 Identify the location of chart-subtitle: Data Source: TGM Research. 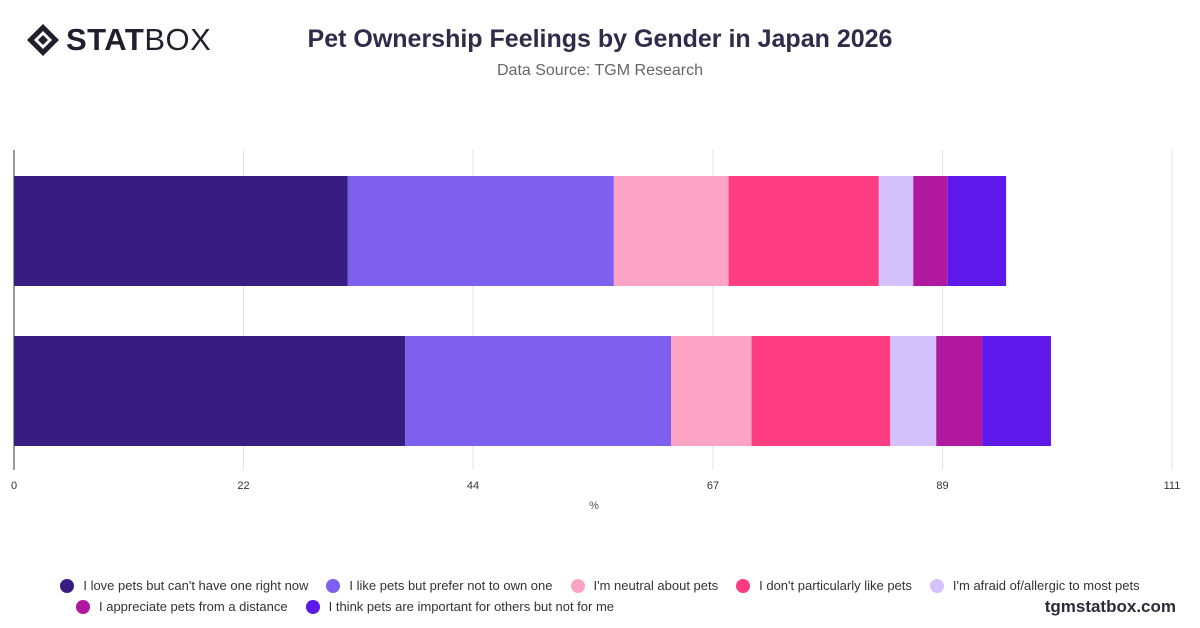
(599, 70).